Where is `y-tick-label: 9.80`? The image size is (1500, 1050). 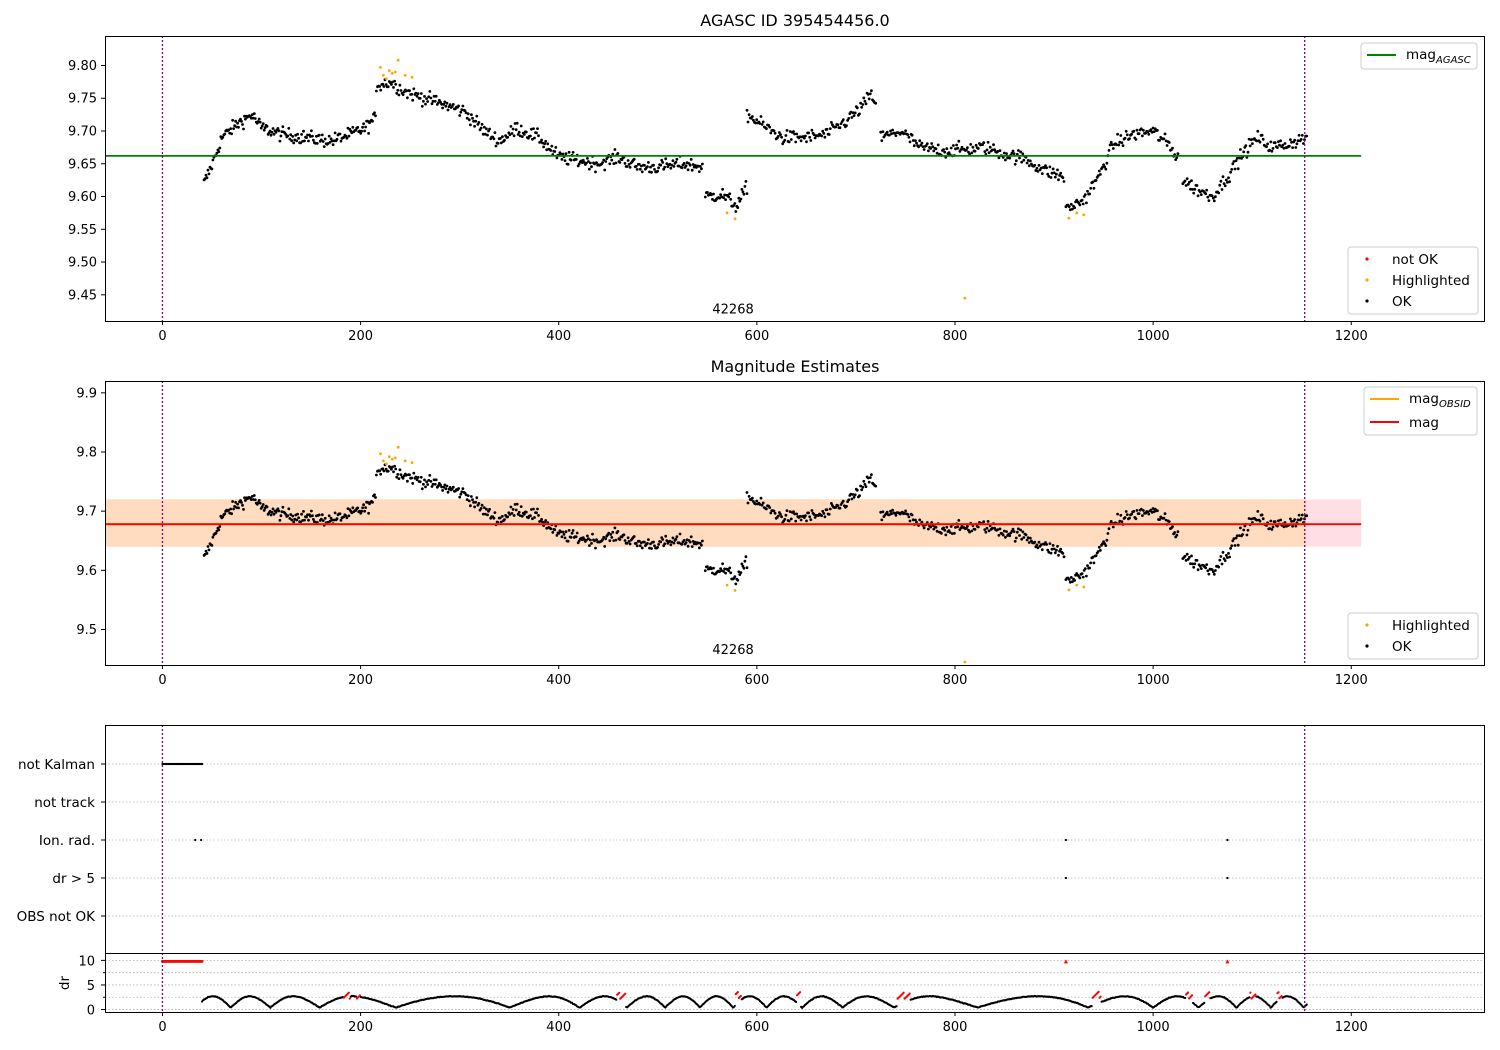
y-tick-label: 9.80 is located at coordinates (82, 66).